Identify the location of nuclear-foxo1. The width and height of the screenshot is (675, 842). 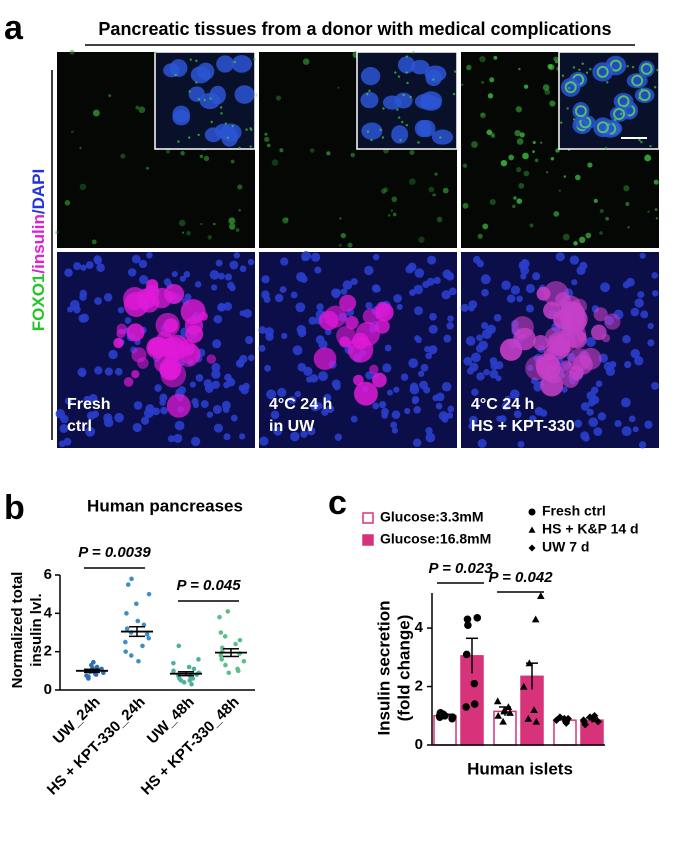
(602, 71).